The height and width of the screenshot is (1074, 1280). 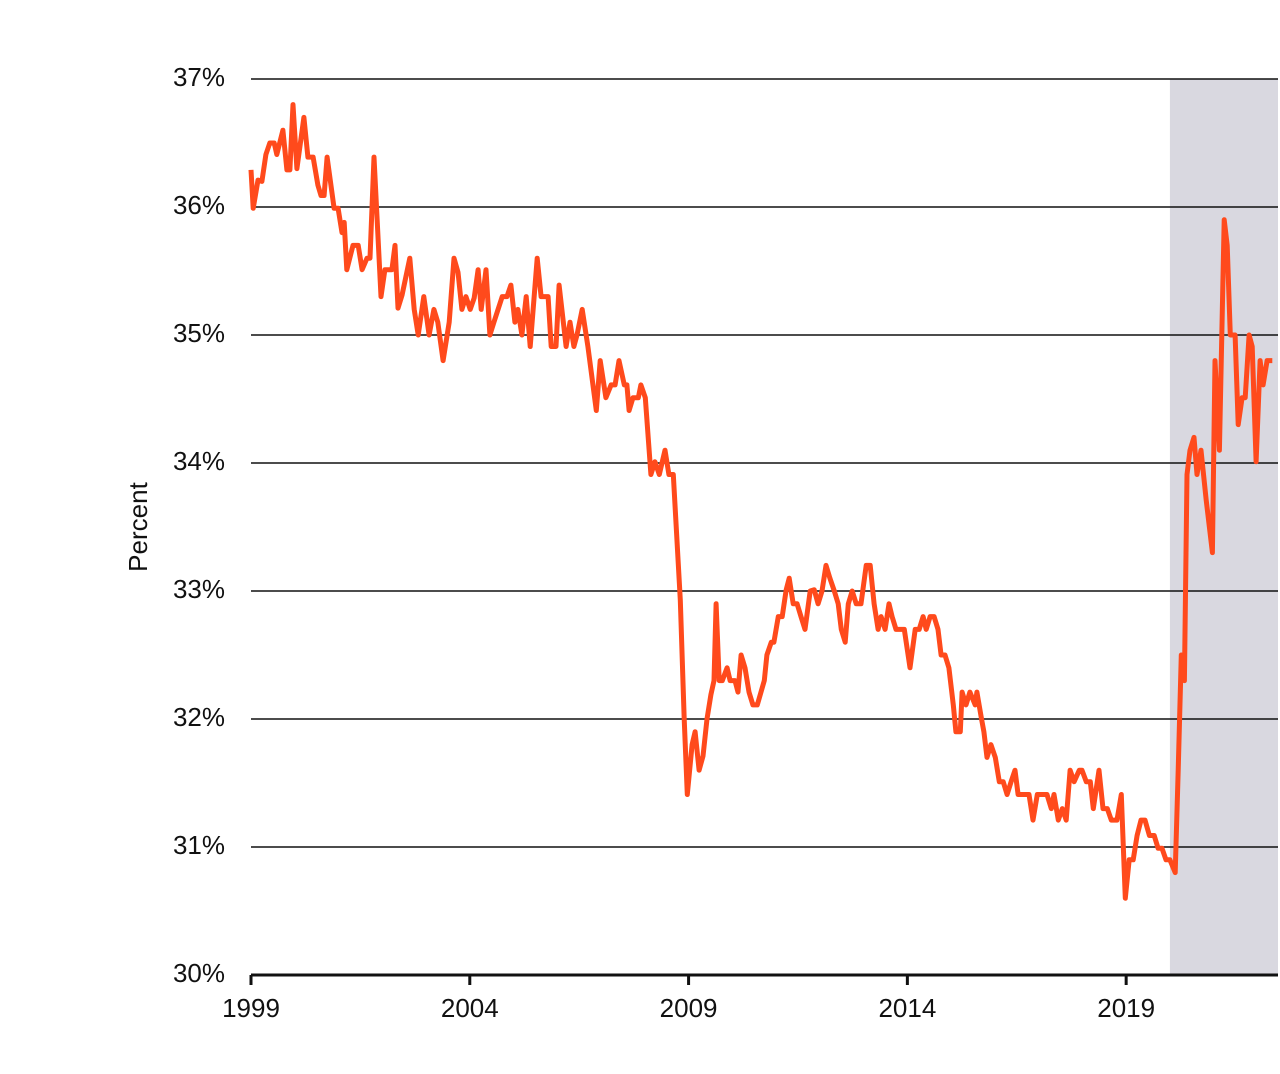 What do you see at coordinates (1126, 1008) in the screenshot?
I see `x-tick-label: 2019` at bounding box center [1126, 1008].